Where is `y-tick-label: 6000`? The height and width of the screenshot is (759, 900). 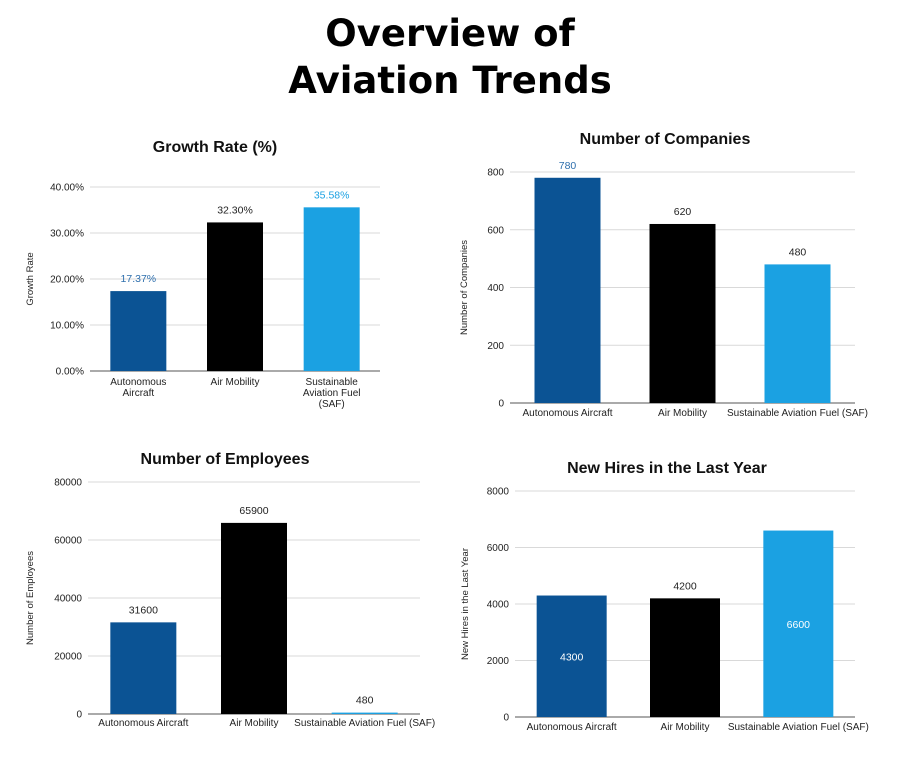
y-tick-label: 6000 is located at coordinates (498, 548).